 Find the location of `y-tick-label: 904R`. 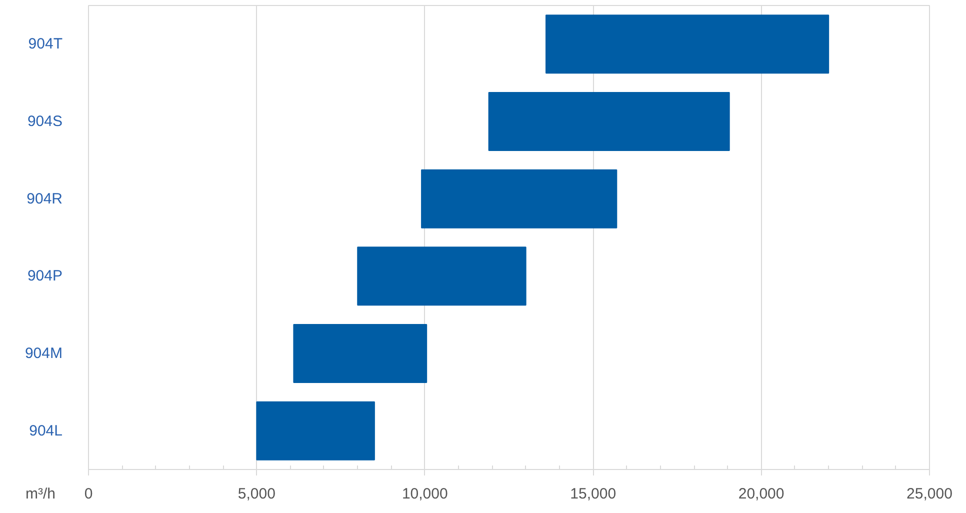

y-tick-label: 904R is located at coordinates (44, 199).